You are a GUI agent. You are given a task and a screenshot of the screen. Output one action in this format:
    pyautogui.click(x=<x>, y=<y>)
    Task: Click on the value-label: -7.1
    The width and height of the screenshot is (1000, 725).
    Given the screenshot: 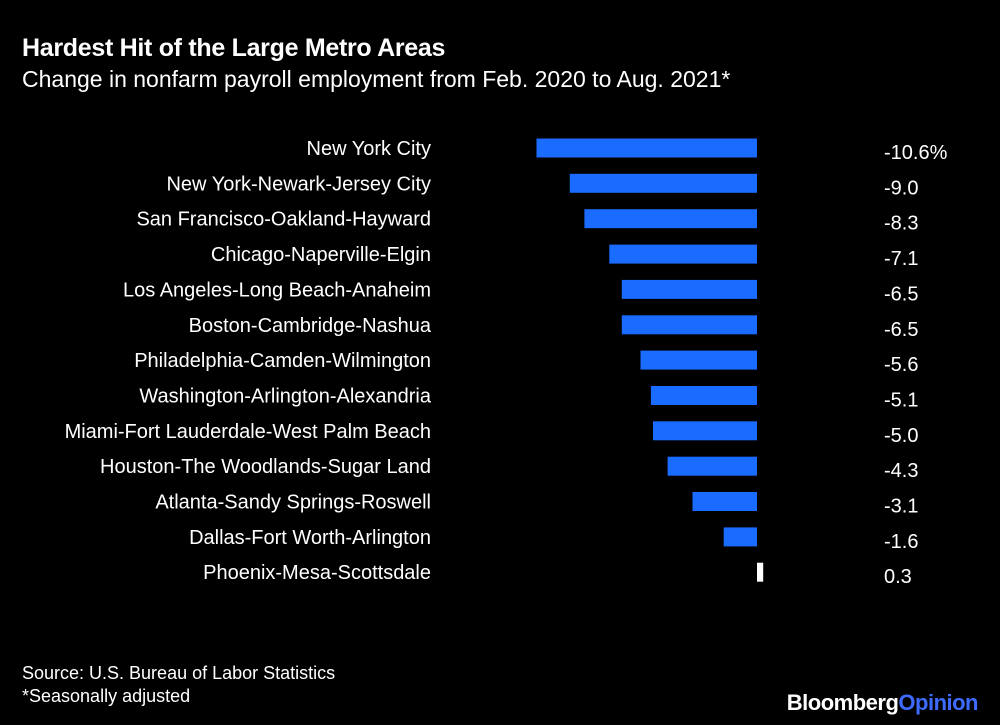 What is the action you would take?
    pyautogui.click(x=901, y=259)
    